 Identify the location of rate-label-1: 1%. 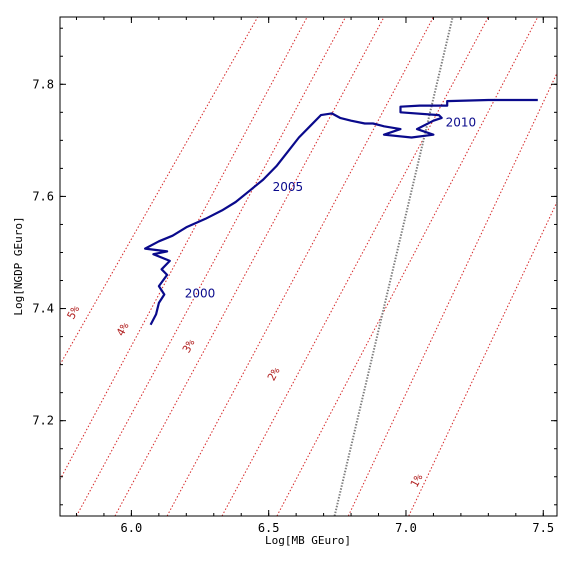
(417, 480).